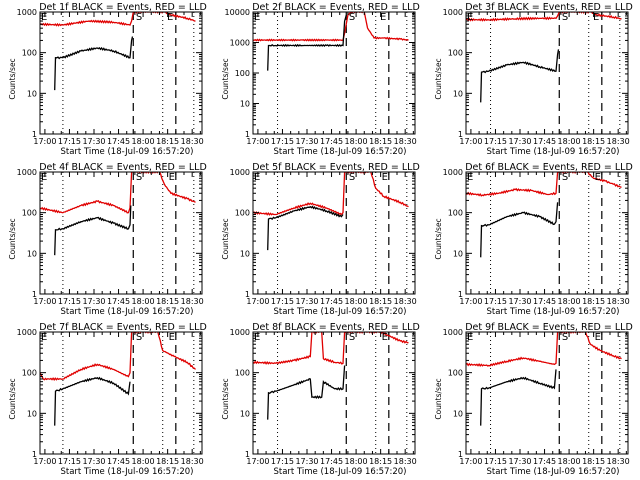  What do you see at coordinates (549, 7) in the screenshot?
I see `panel-title: Det 3f BLACK = Events, RED = LLD` at bounding box center [549, 7].